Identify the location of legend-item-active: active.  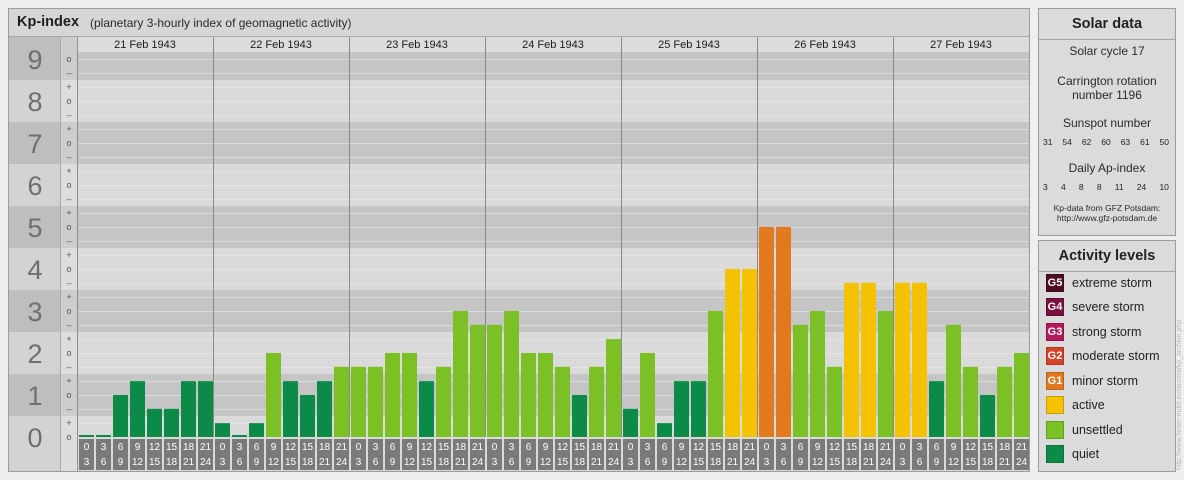
(1108, 405).